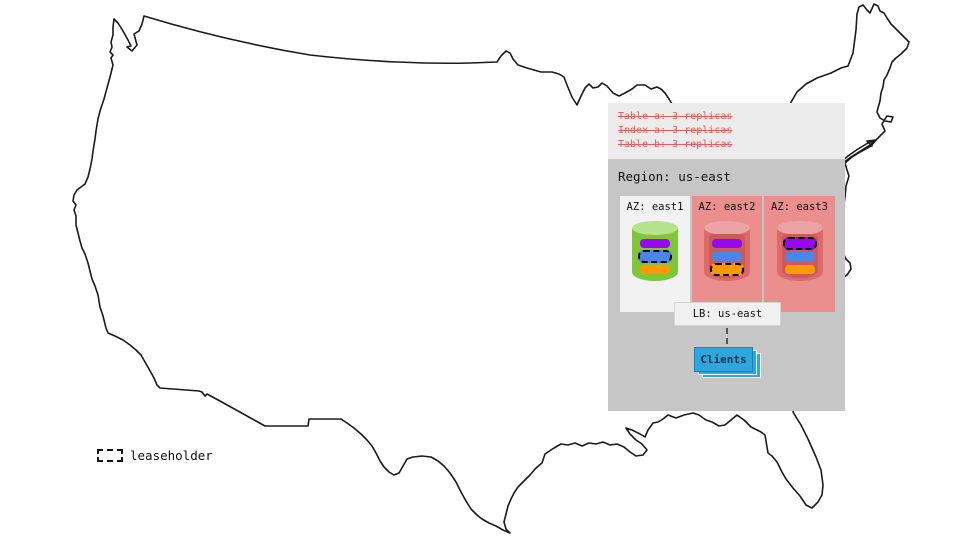  What do you see at coordinates (675, 130) in the screenshot?
I see `annotation-line: Index a: 3 replicas` at bounding box center [675, 130].